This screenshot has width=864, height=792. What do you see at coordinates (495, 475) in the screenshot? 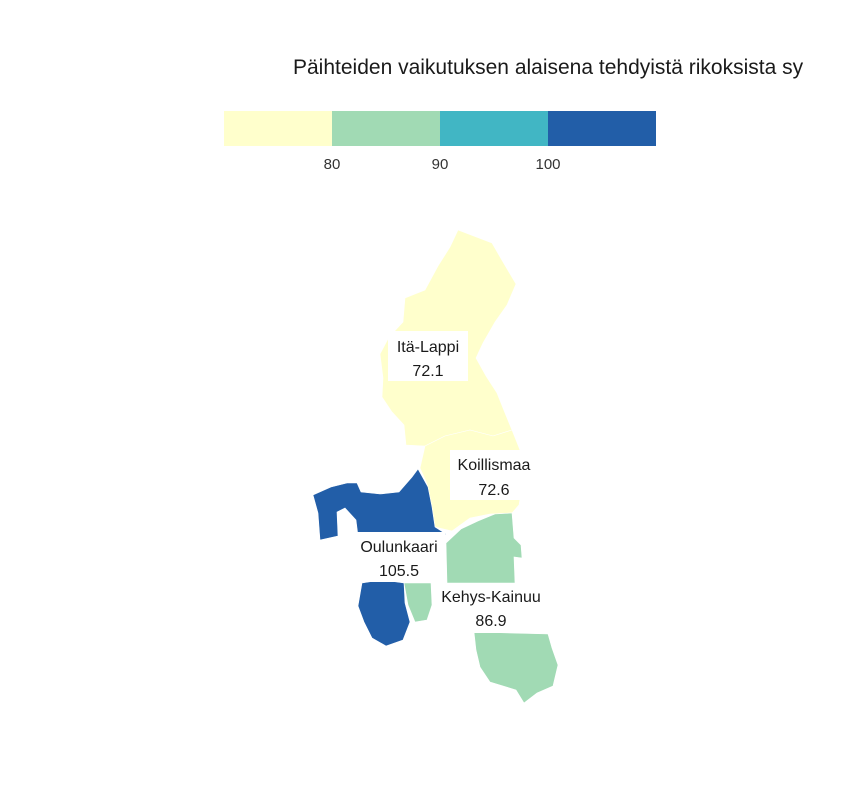
I see `label-koillismaa: Koillismaa 72.6` at bounding box center [495, 475].